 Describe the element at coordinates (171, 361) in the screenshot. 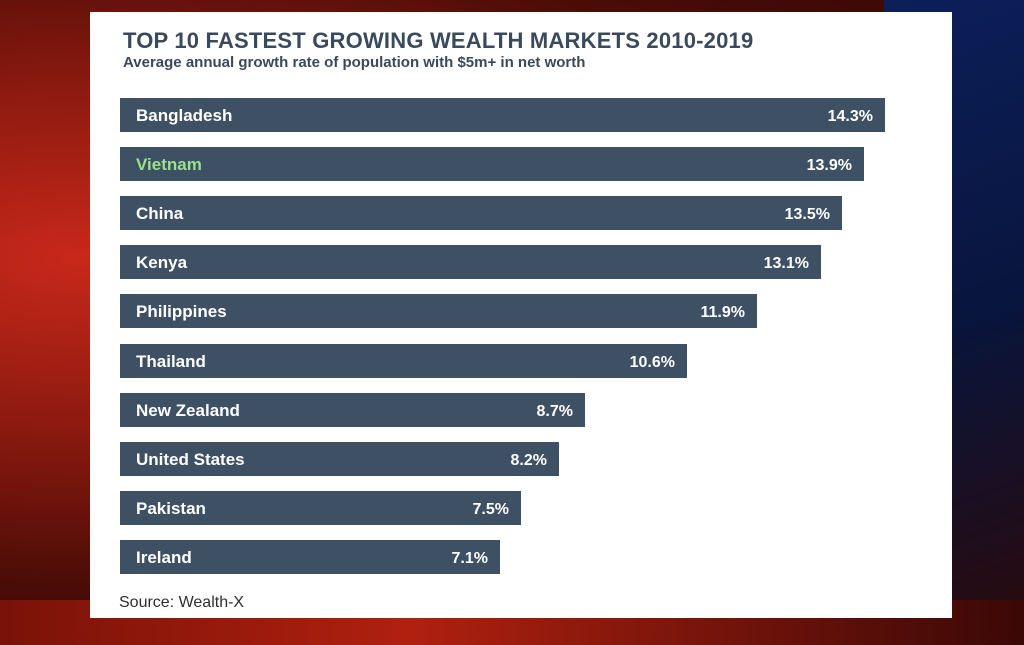

I see `category-label: Thailand` at that location.